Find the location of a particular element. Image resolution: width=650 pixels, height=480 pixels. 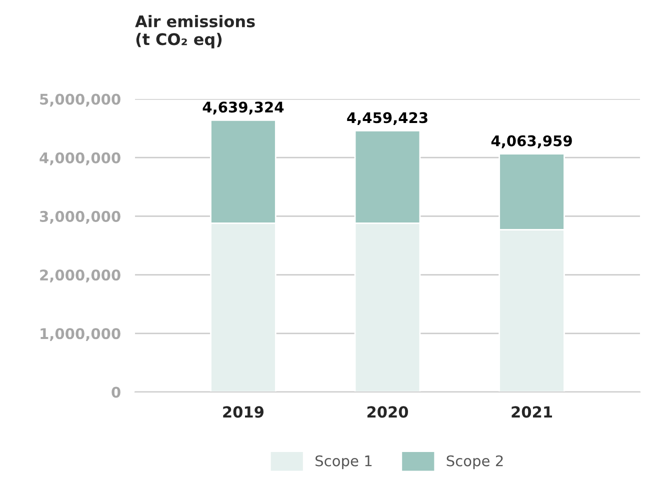

chart-title: Air emissions (t CO₂ eq) is located at coordinates (195, 31).